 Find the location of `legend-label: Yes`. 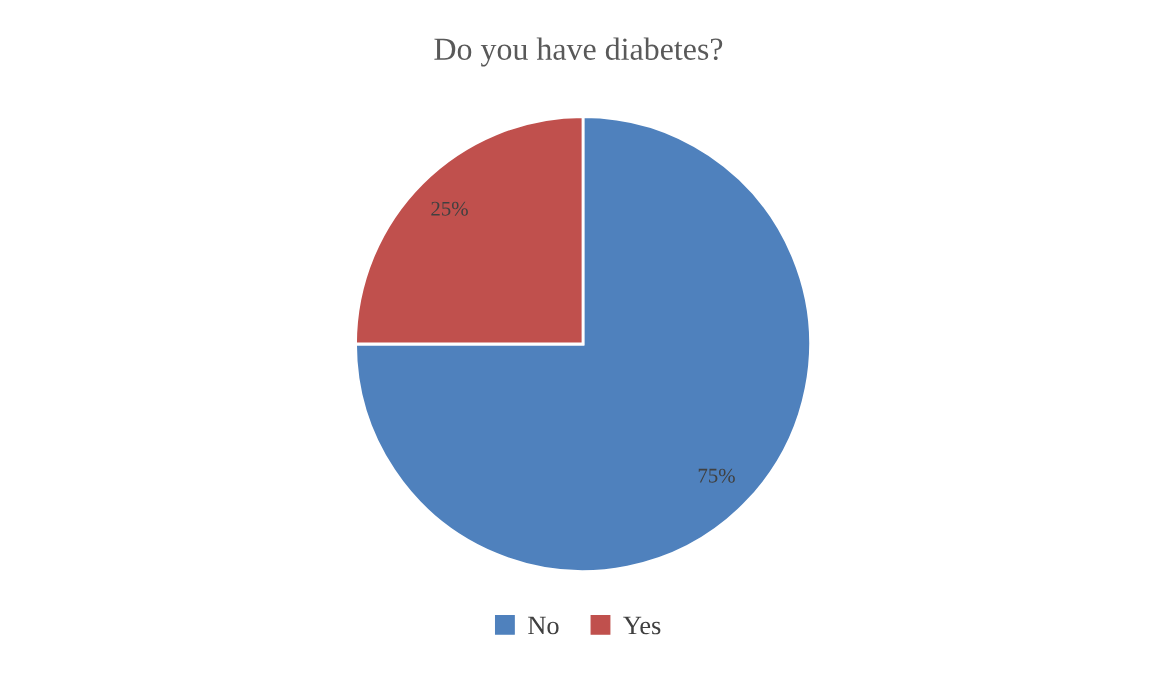

legend-label: Yes is located at coordinates (642, 625).